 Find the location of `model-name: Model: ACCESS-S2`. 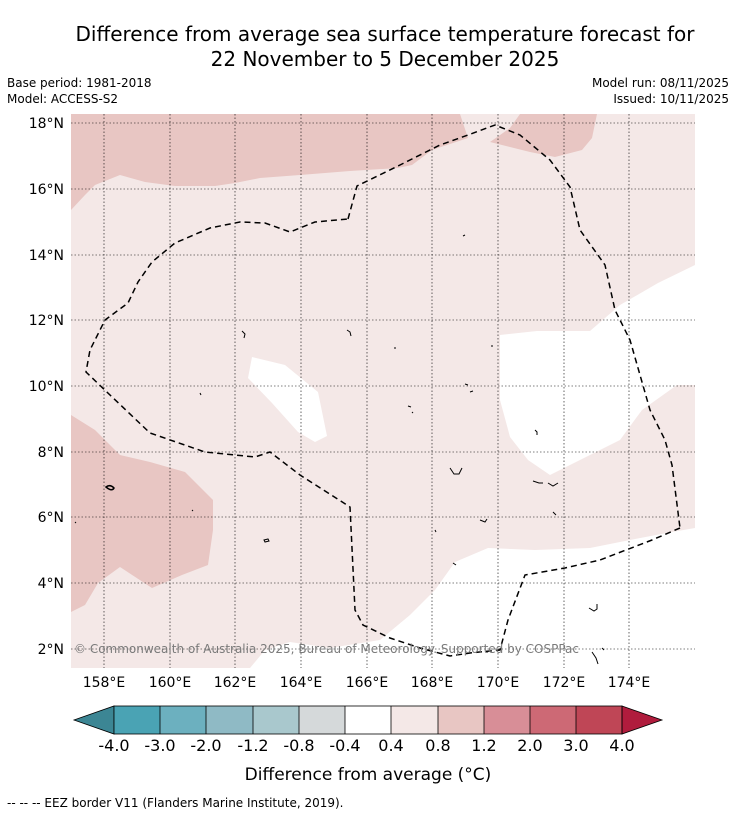

model-name: Model: ACCESS-S2 is located at coordinates (63, 99).